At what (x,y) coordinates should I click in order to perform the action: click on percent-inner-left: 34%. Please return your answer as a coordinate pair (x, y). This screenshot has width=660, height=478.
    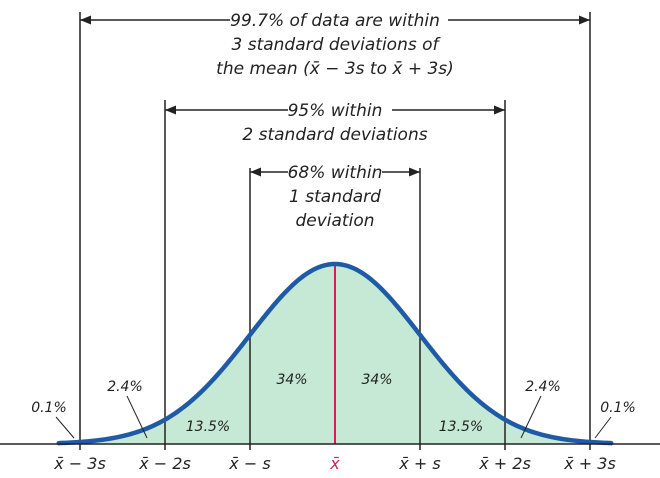
    Looking at the image, I should click on (291, 380).